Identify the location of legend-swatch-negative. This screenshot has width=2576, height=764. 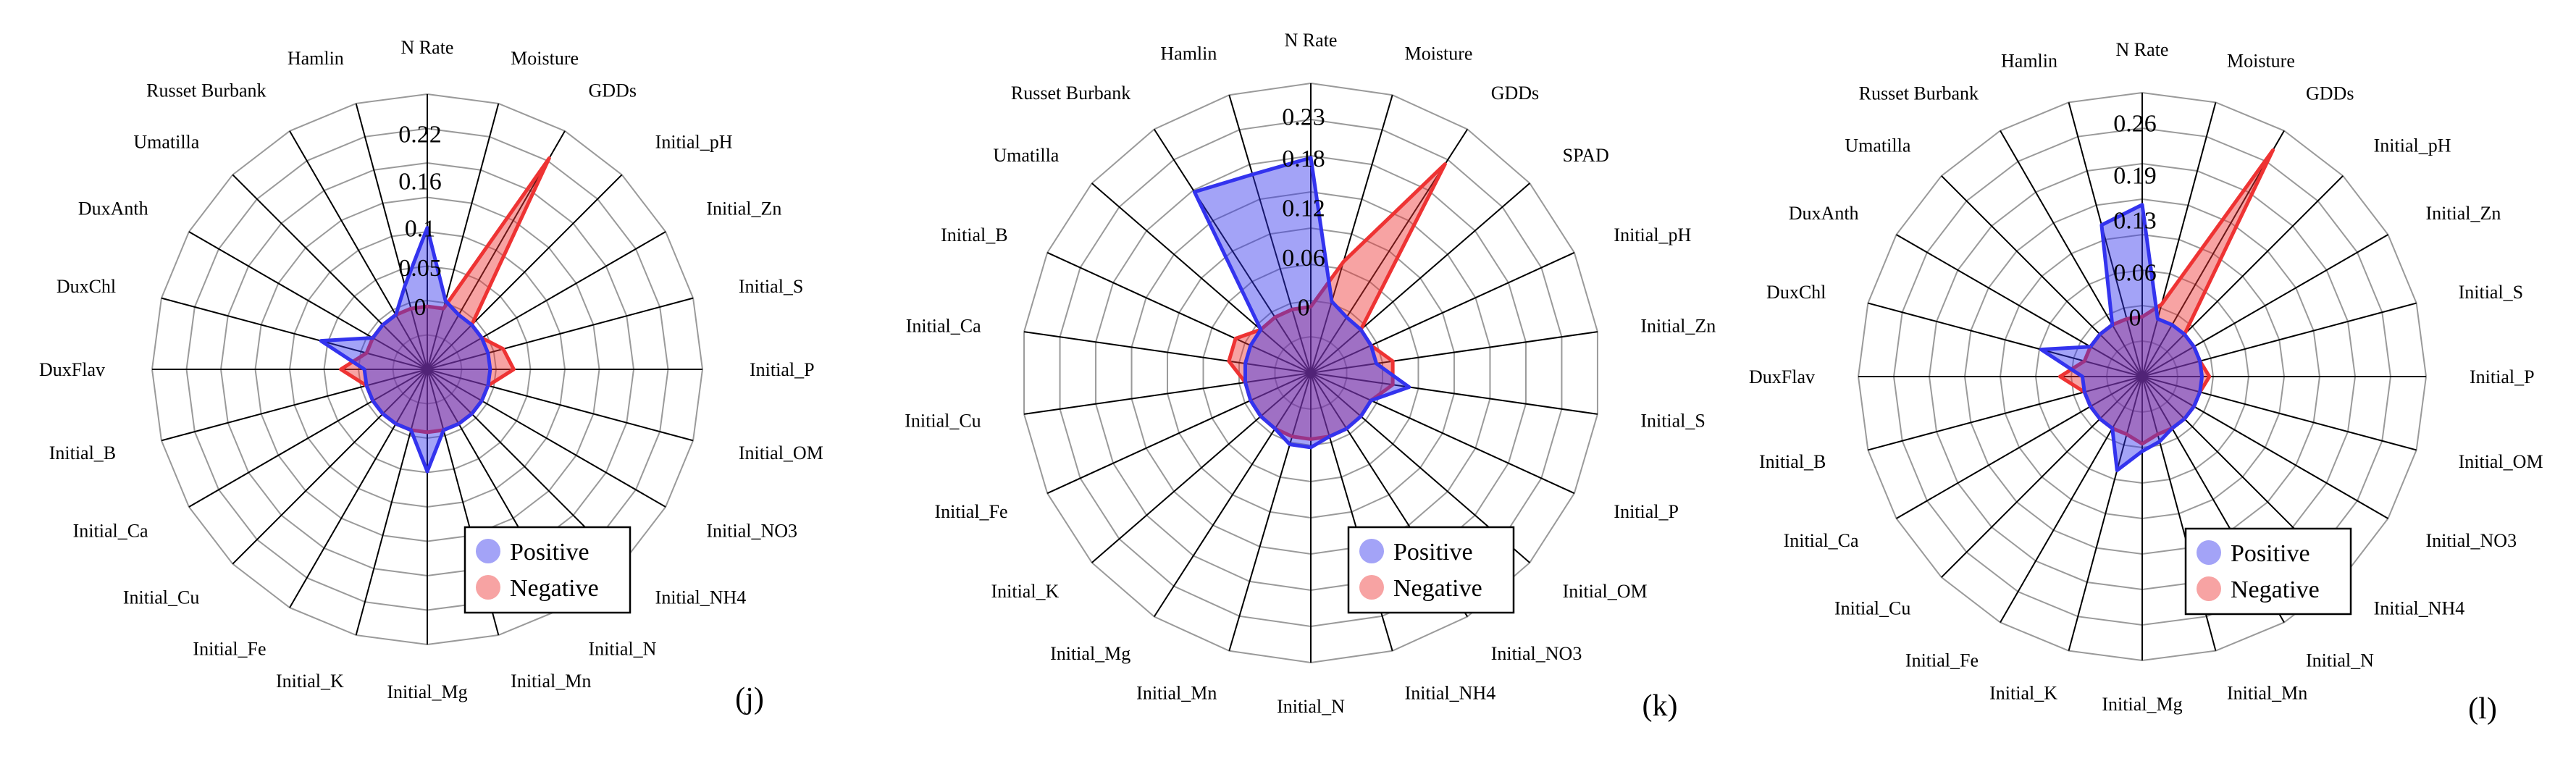
(488, 587).